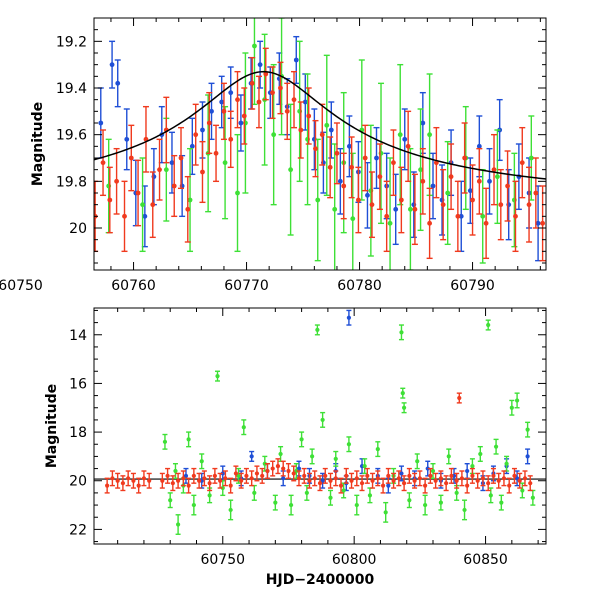 This screenshot has height=600, width=600. Describe the element at coordinates (354, 560) in the screenshot. I see `bottom-x-tick-label: 60800` at that location.